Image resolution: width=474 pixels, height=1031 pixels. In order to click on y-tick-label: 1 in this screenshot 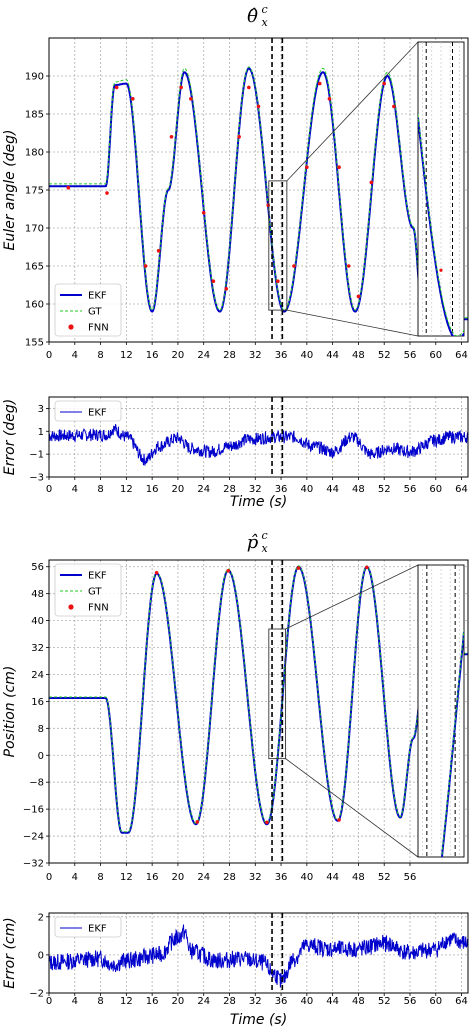, I will do `click(41, 432)`.